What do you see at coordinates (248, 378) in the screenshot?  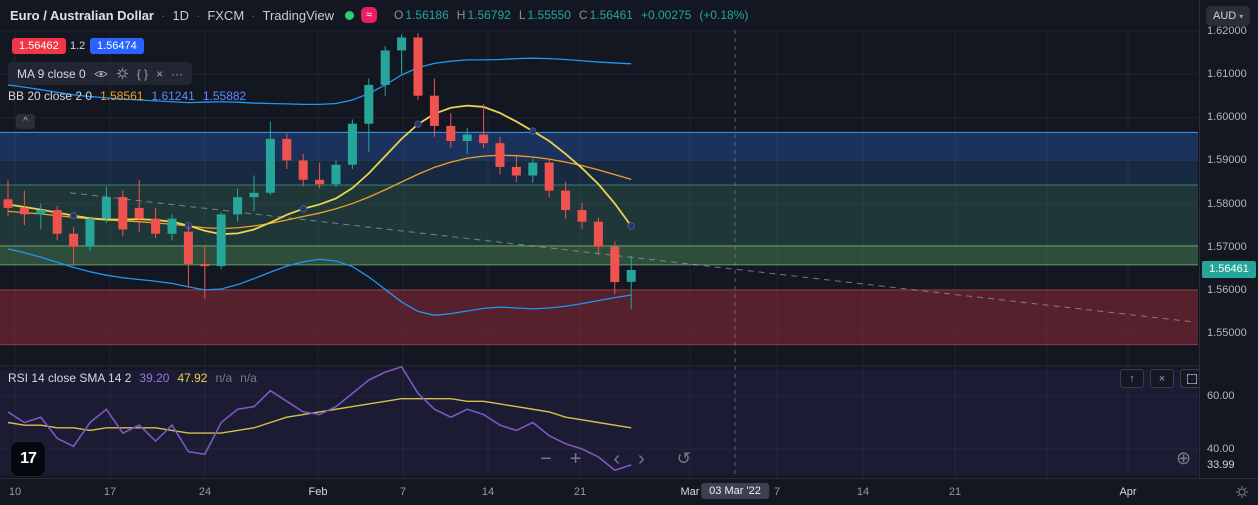 I see `rsi-lower-band-value: n/a` at bounding box center [248, 378].